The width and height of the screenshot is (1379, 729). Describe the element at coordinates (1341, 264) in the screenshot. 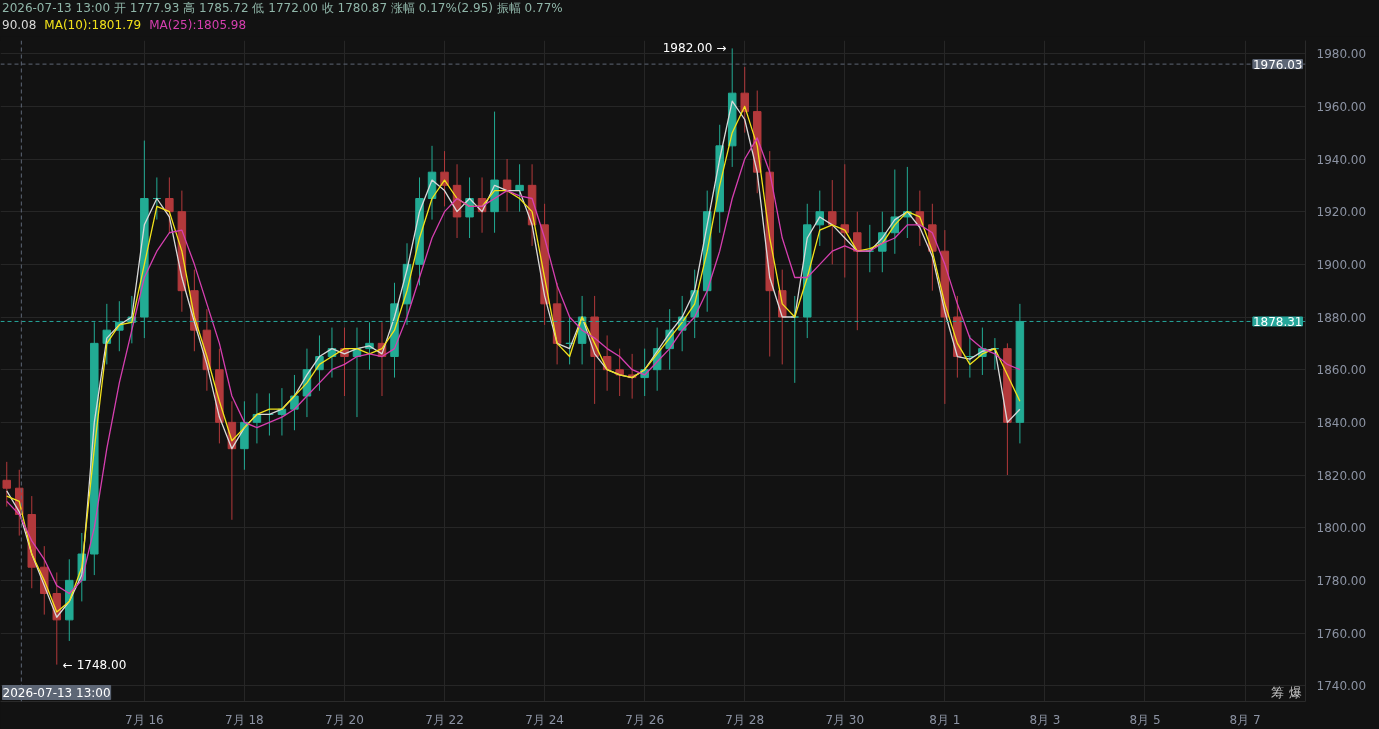

I see `y-tick-label: 1900.00` at that location.